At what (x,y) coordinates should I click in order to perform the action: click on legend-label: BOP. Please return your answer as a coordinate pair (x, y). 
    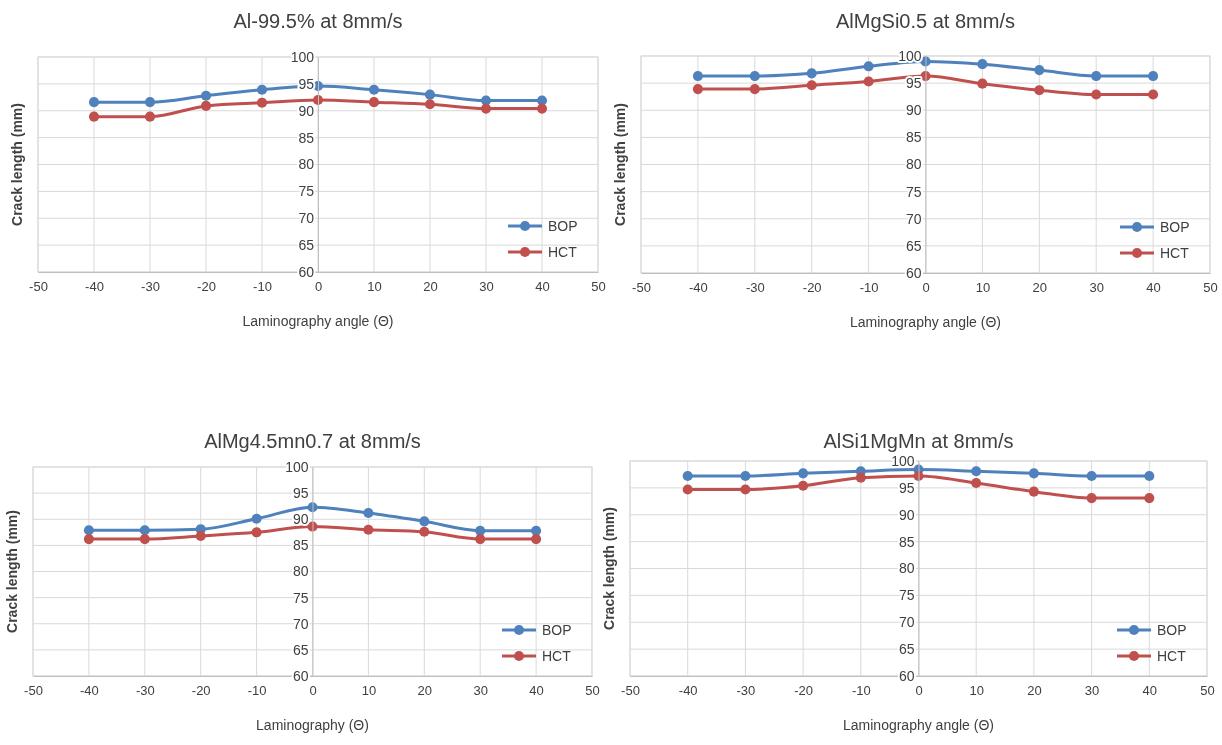
    Looking at the image, I should click on (1175, 227).